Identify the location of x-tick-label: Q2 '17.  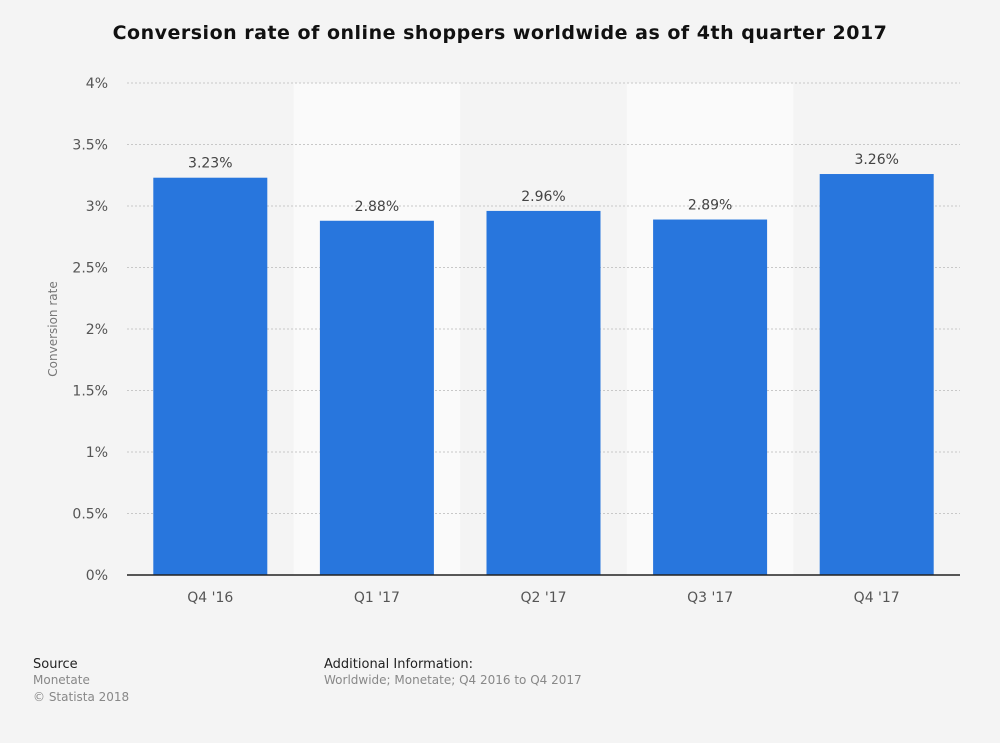
(543, 598).